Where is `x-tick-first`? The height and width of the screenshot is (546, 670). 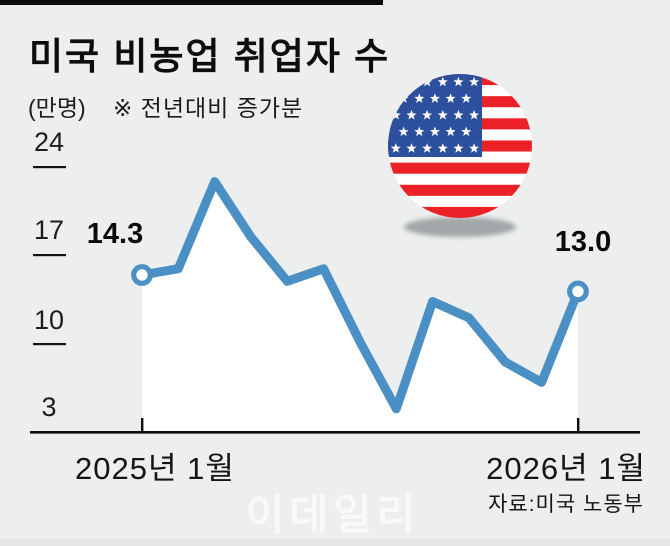 x-tick-first is located at coordinates (142, 425).